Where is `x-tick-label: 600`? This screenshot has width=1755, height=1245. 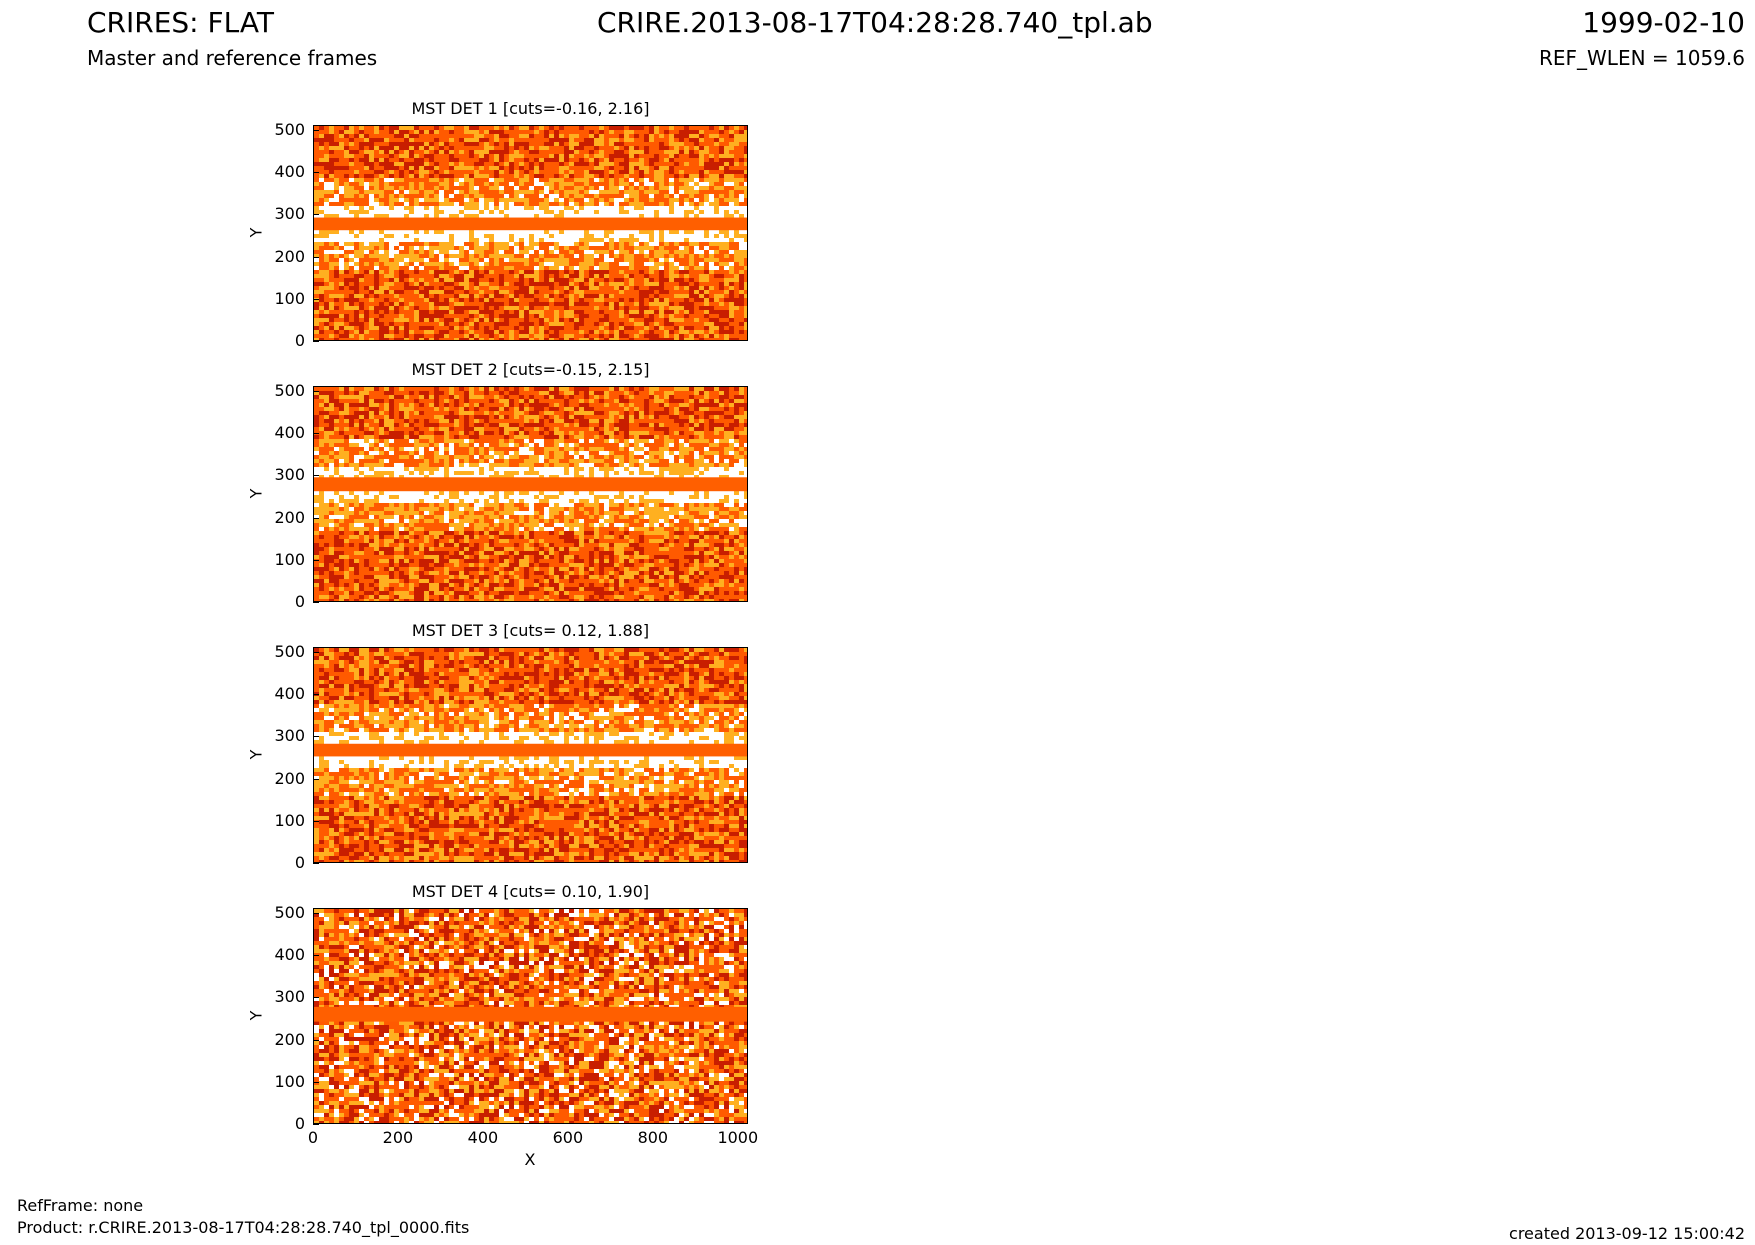 x-tick-label: 600 is located at coordinates (568, 1137).